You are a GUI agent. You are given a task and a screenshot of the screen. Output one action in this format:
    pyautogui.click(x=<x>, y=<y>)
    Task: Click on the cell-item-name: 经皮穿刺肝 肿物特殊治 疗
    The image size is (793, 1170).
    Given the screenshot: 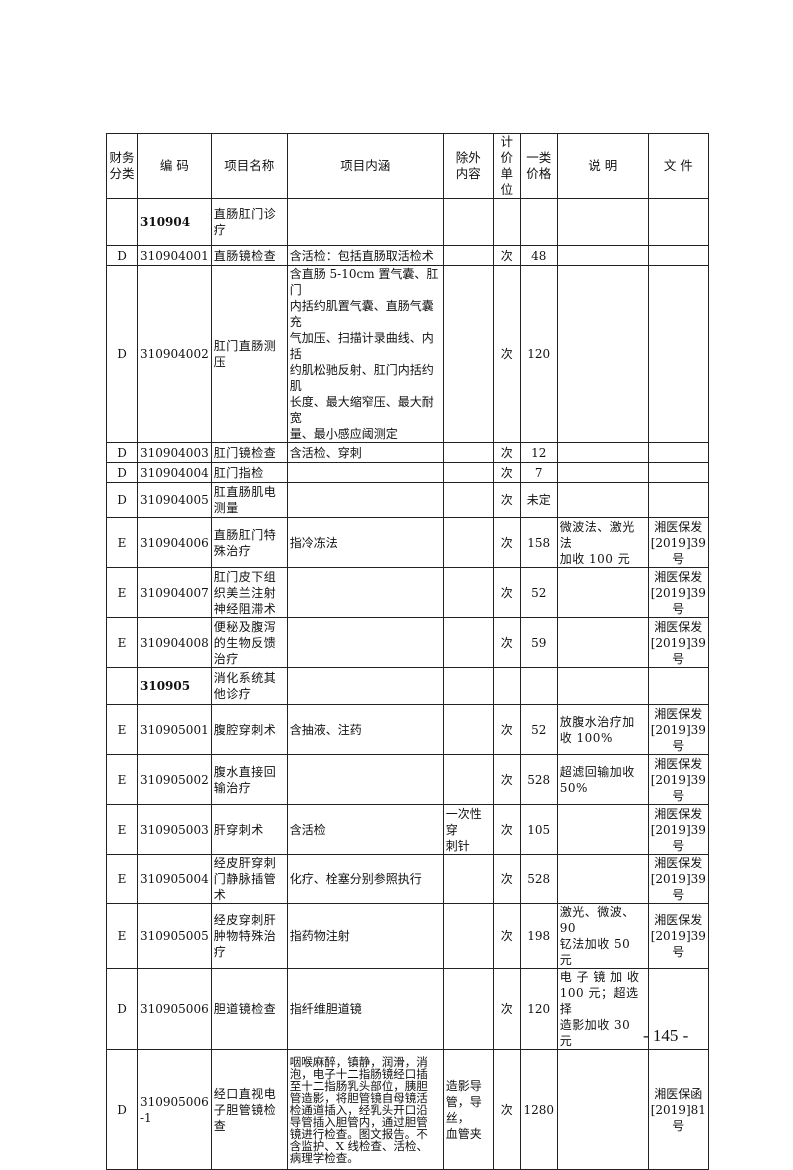 What is the action you would take?
    pyautogui.click(x=249, y=936)
    